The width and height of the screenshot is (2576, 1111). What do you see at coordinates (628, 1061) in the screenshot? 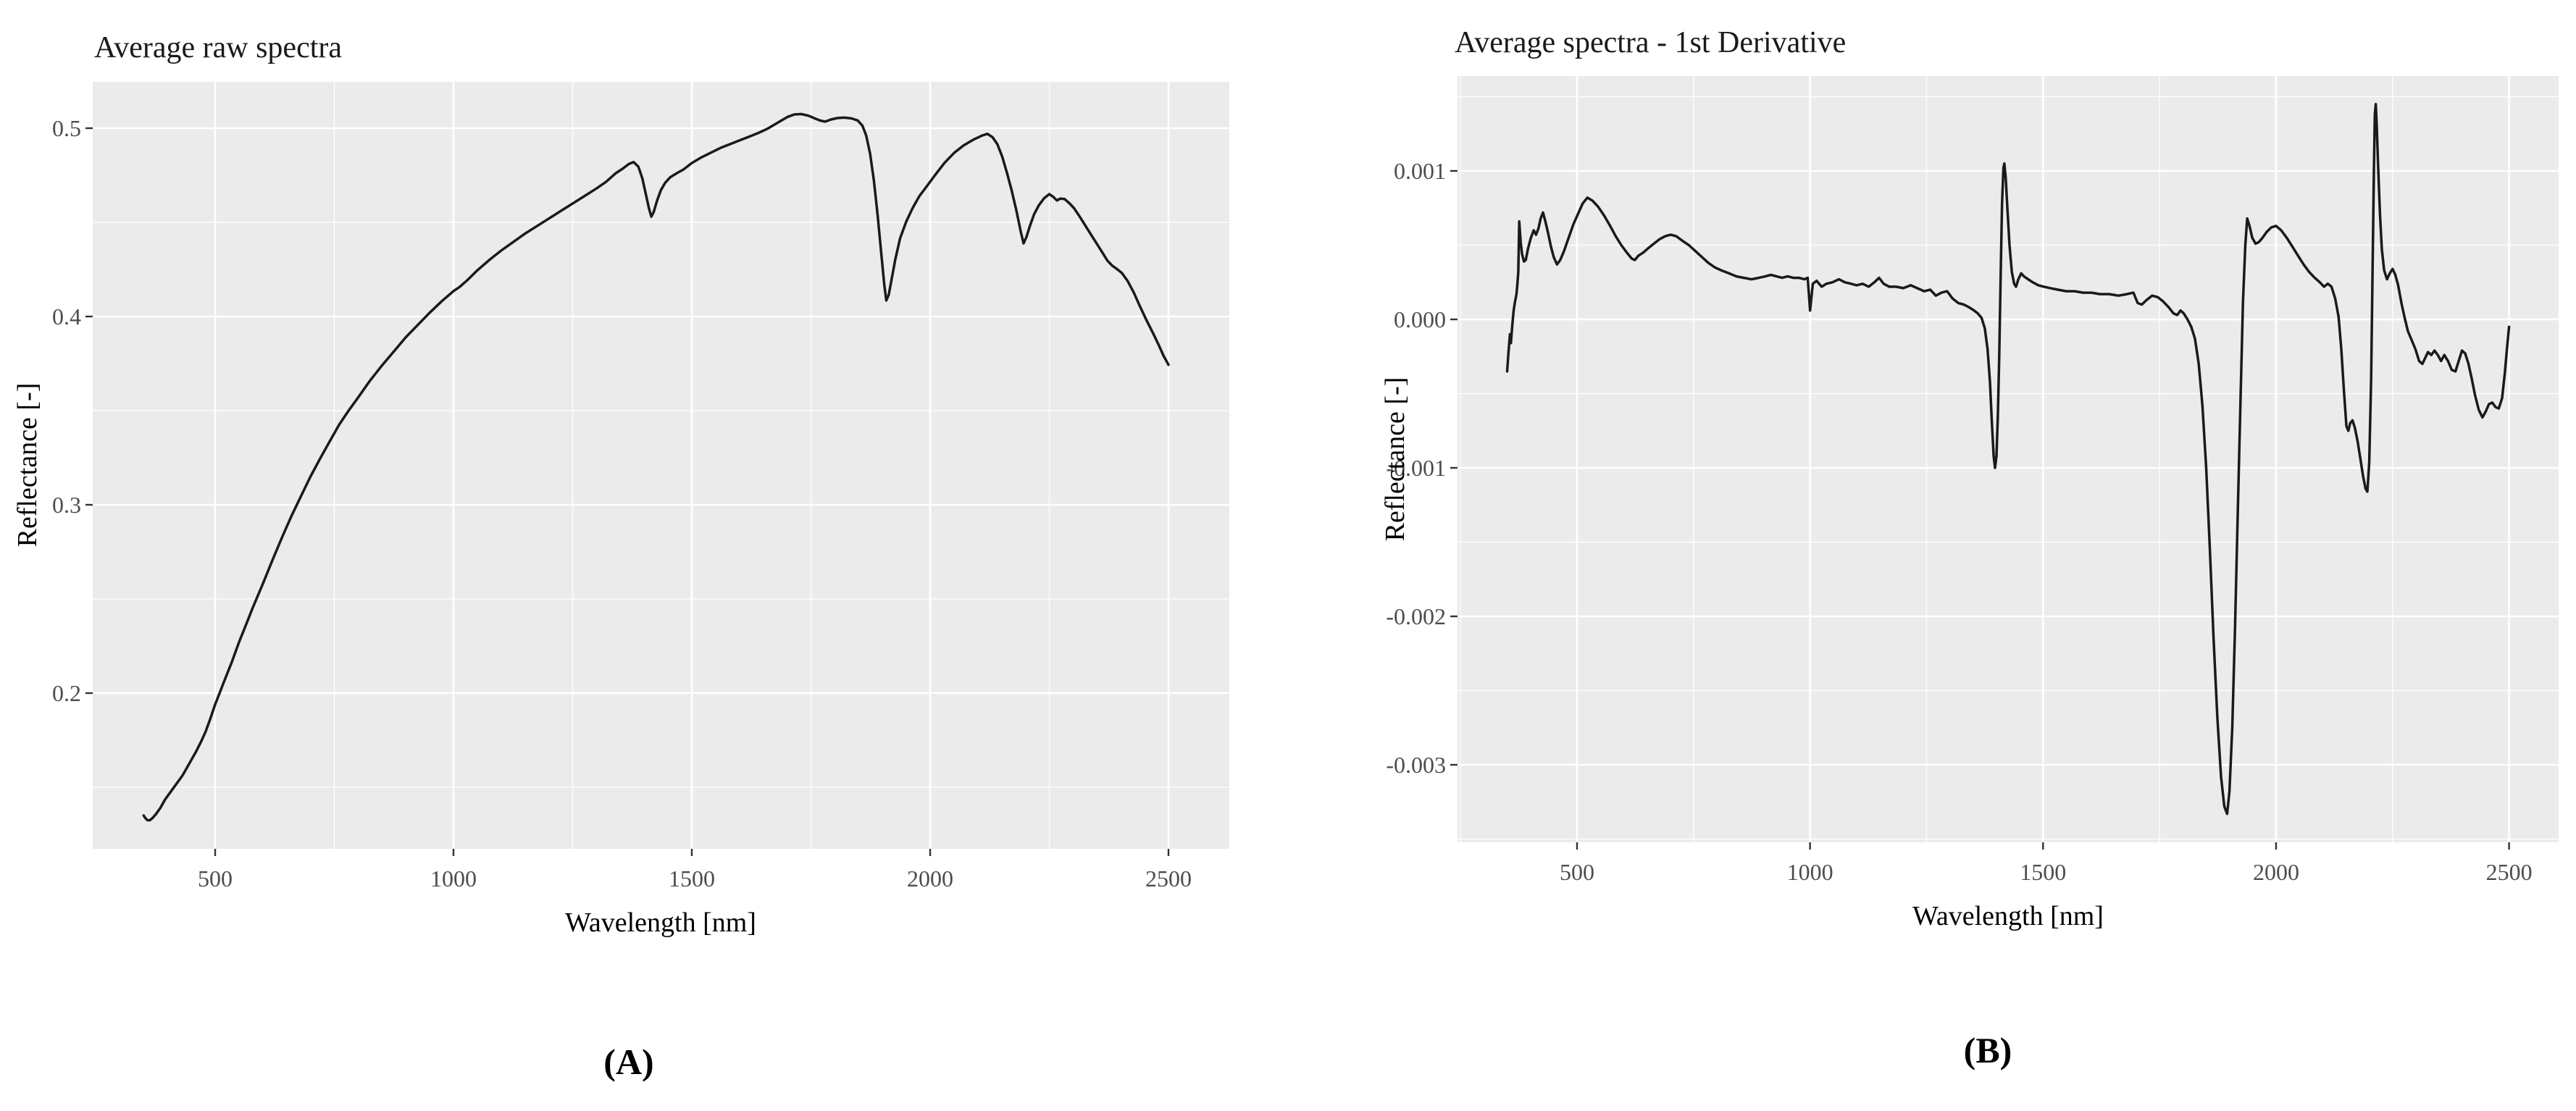
I see `caption-panel-a: (A)` at bounding box center [628, 1061].